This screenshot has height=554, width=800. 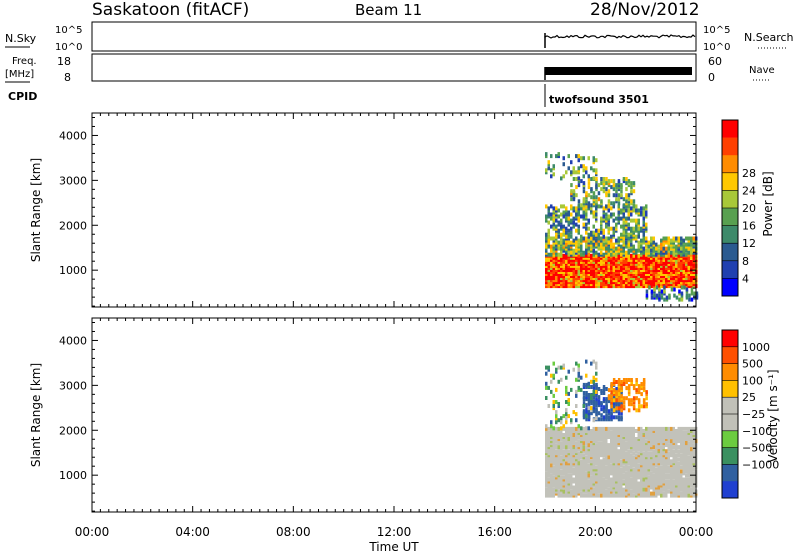 I want to click on colorbar-segment, so click(x=730, y=199).